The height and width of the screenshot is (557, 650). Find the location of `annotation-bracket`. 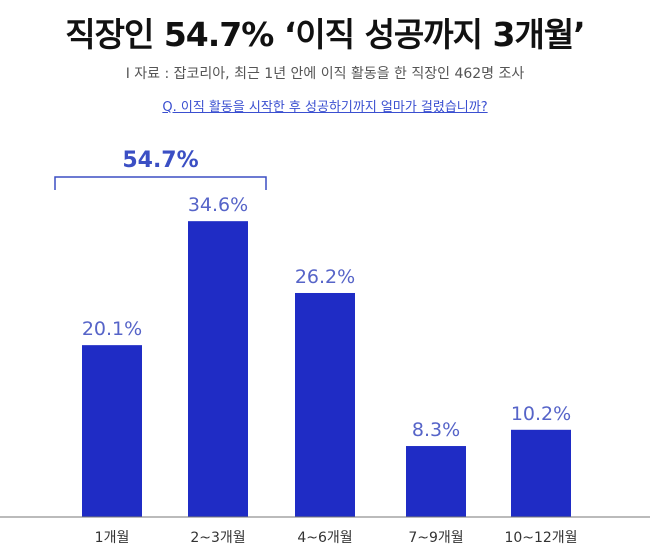

annotation-bracket is located at coordinates (160, 183).